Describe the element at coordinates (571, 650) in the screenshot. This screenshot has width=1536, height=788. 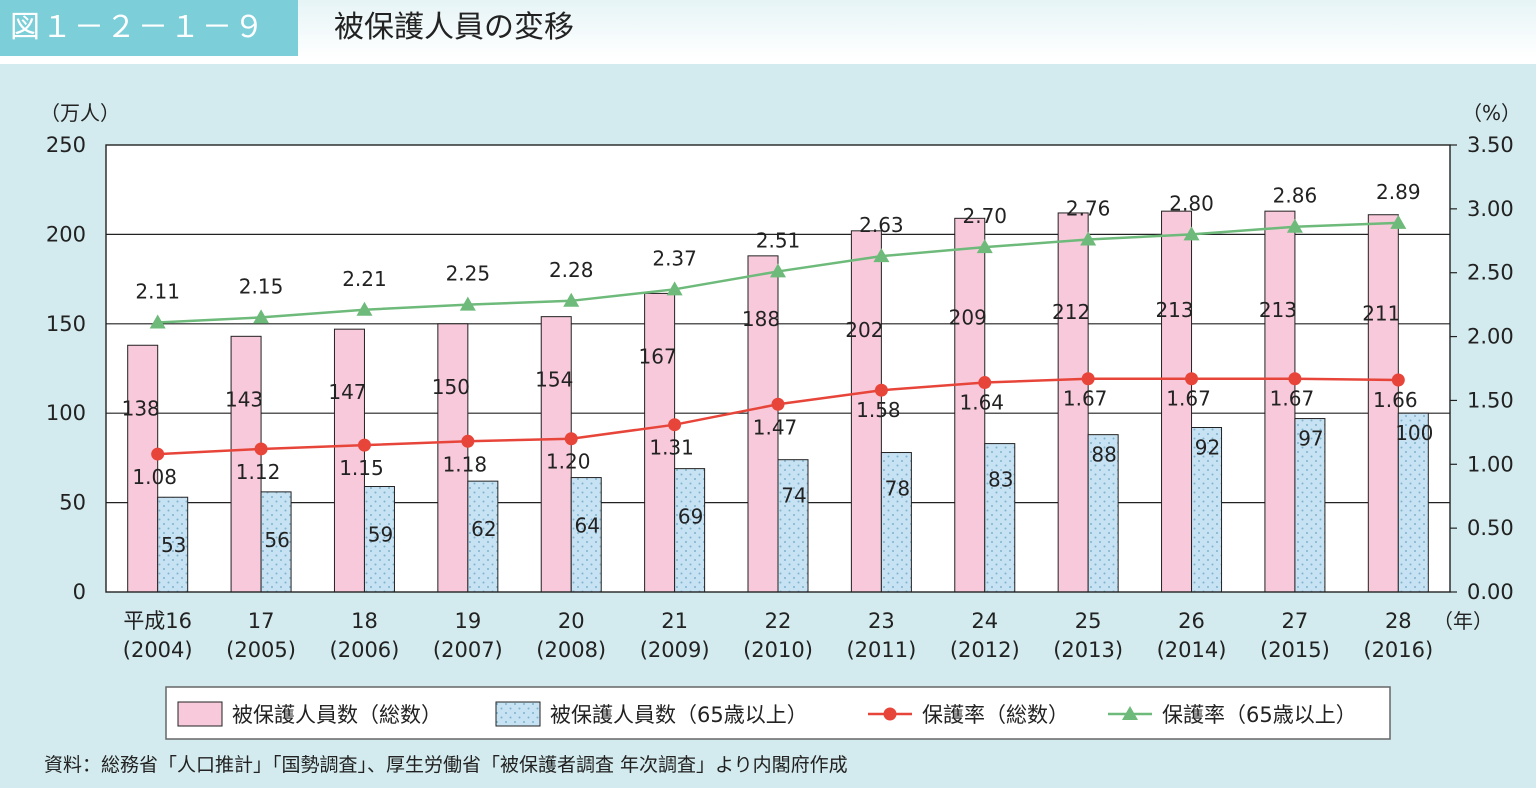
I see `x-tick-label-year: (2008)` at that location.